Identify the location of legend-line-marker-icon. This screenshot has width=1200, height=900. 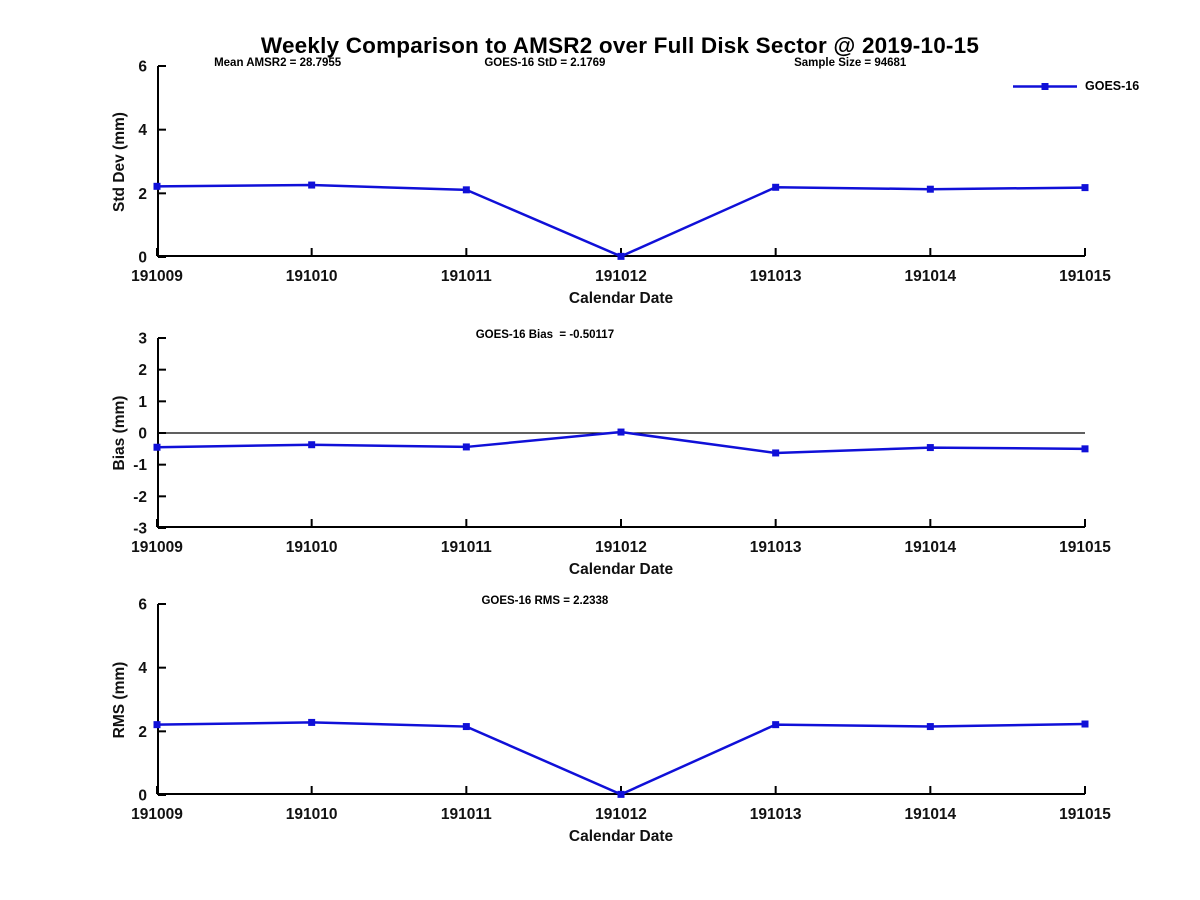
(1045, 86).